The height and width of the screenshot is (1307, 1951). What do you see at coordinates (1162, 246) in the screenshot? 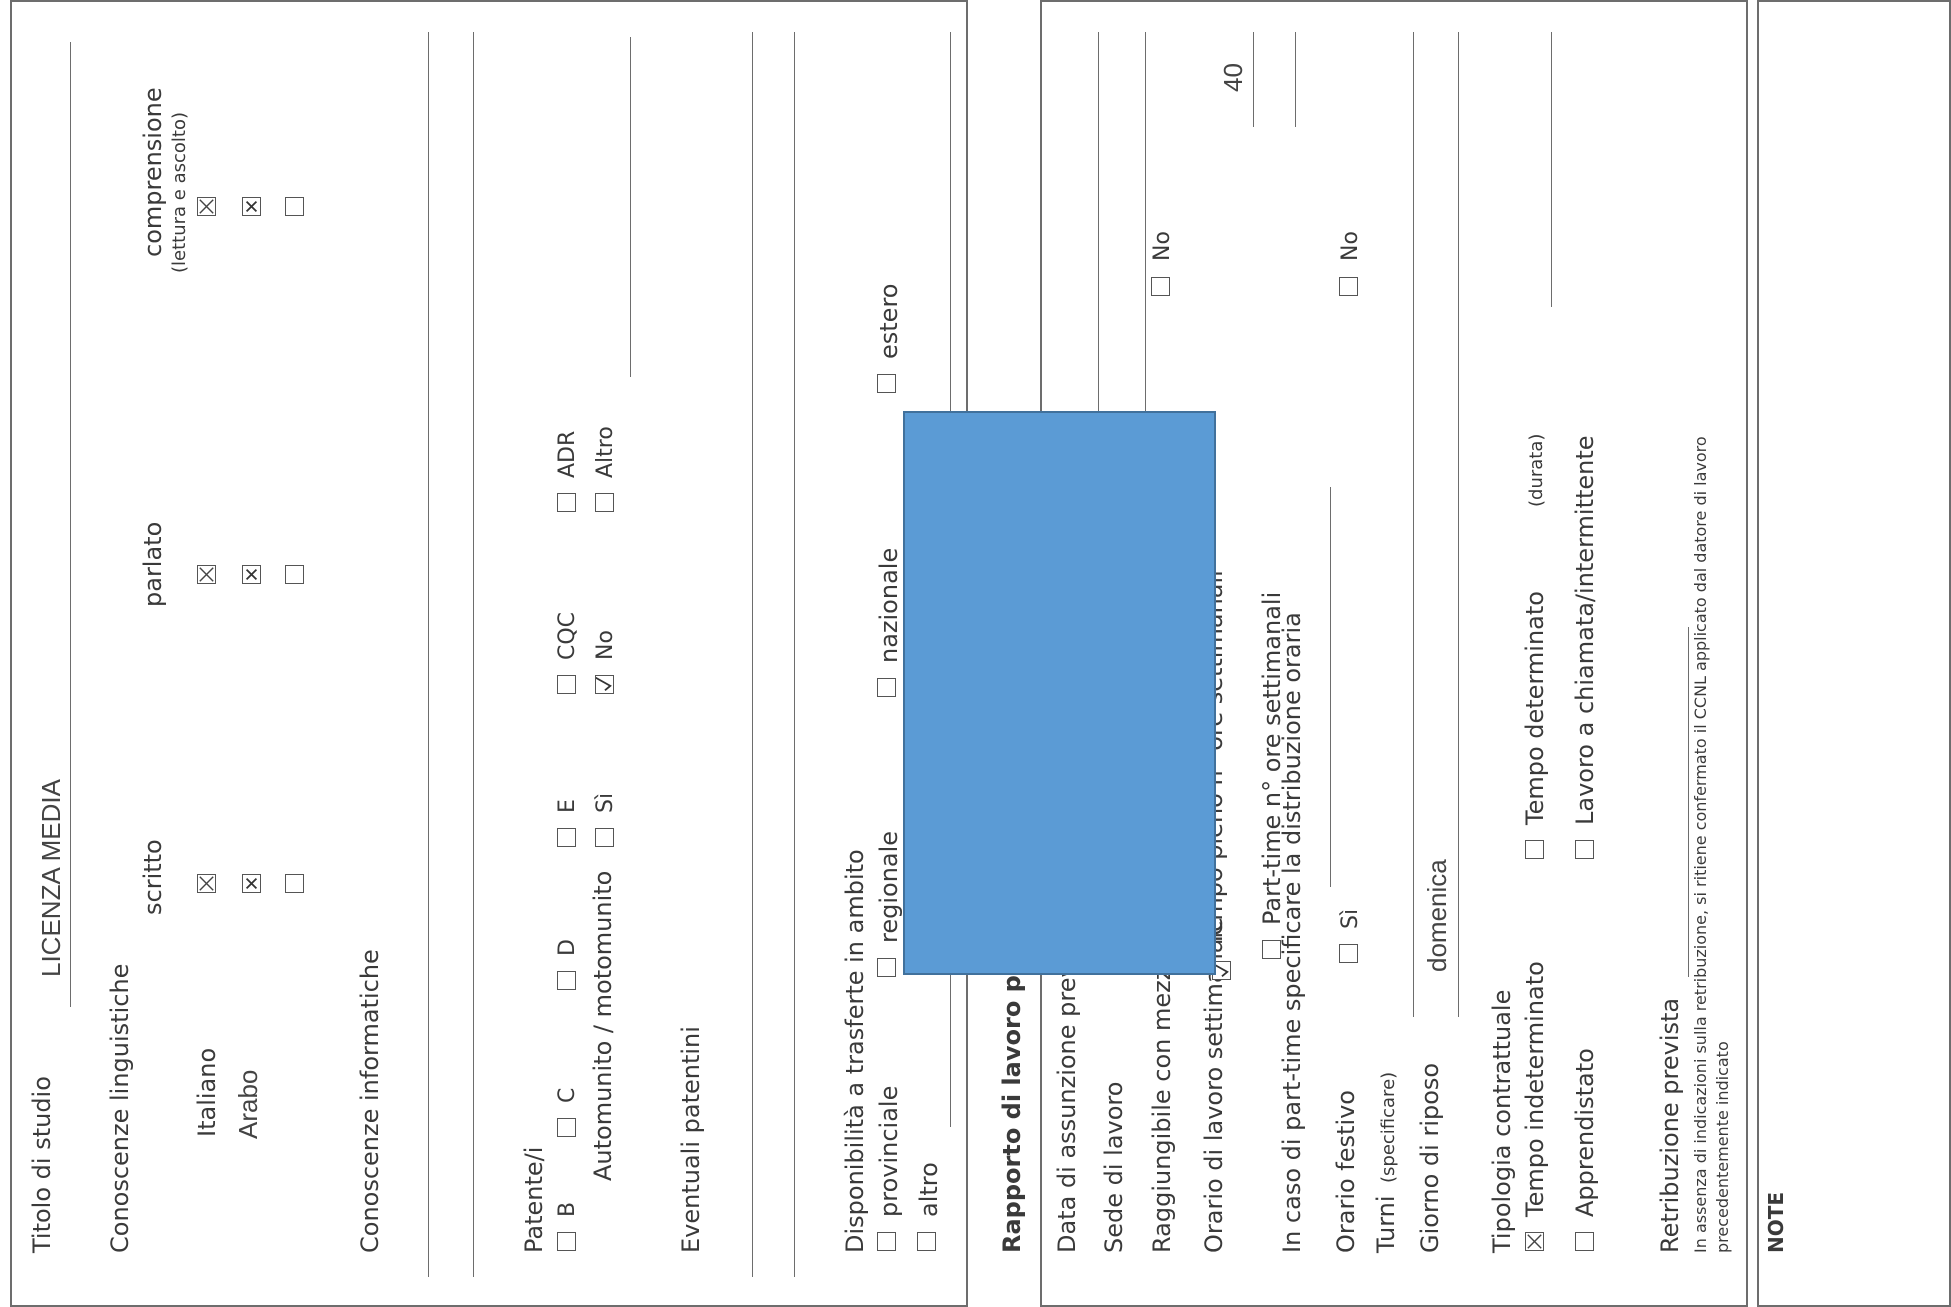
I see `transport-no-label: No` at bounding box center [1162, 246].